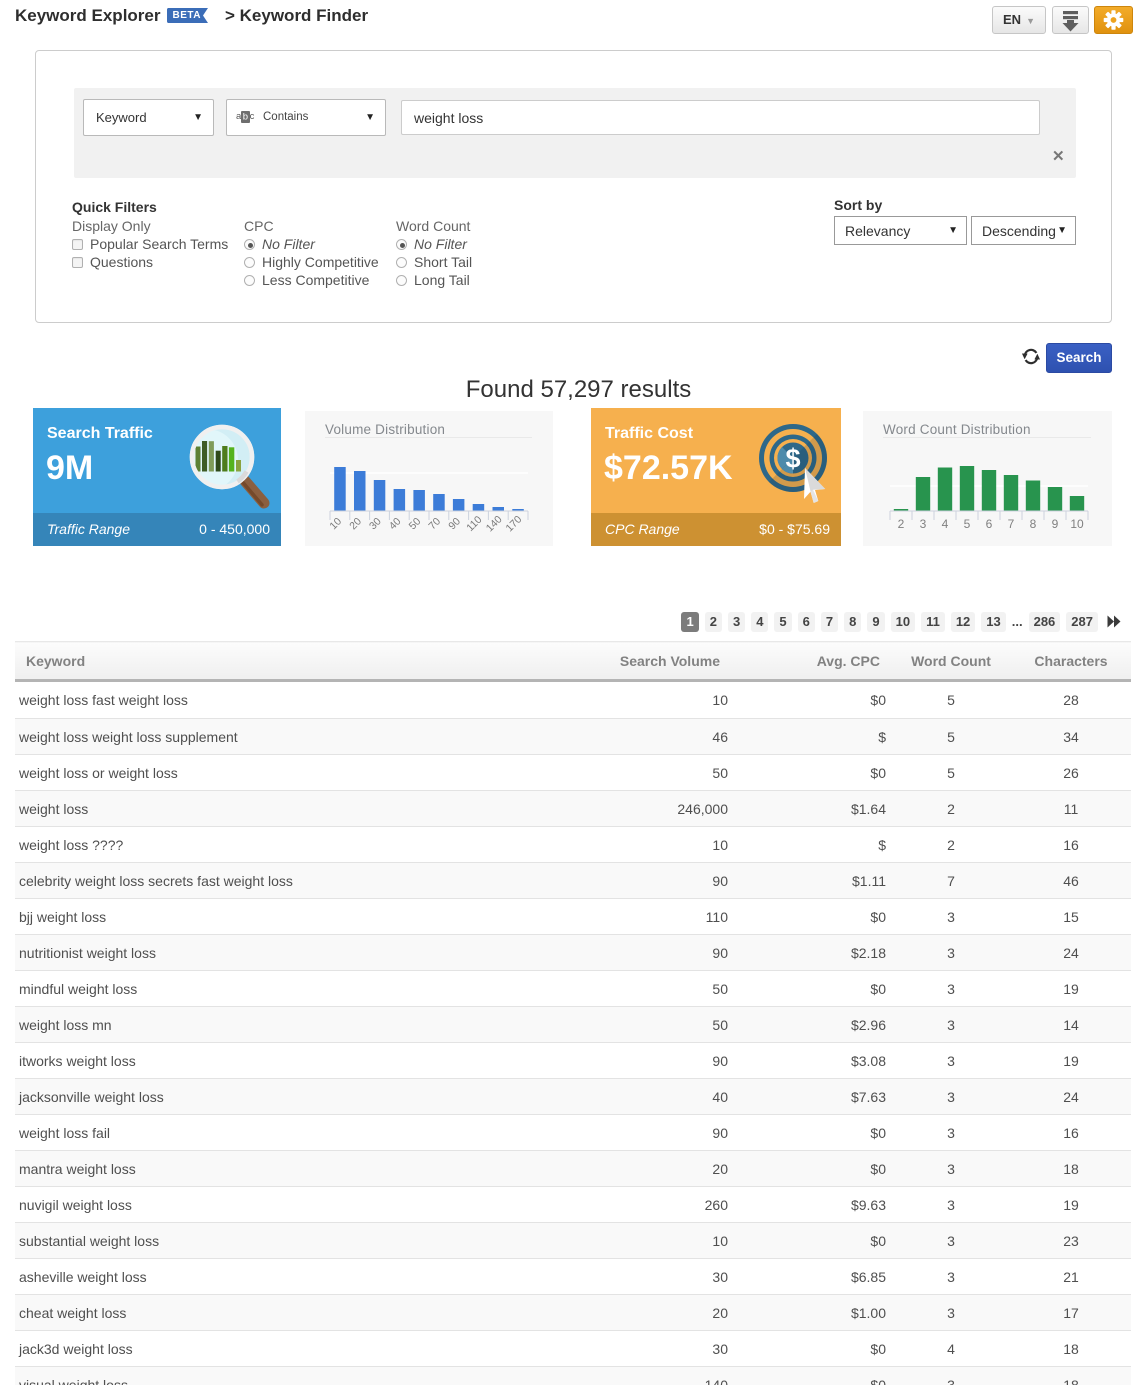 The image size is (1135, 1385). Describe the element at coordinates (945, 524) in the screenshot. I see `svg-text: 4` at that location.